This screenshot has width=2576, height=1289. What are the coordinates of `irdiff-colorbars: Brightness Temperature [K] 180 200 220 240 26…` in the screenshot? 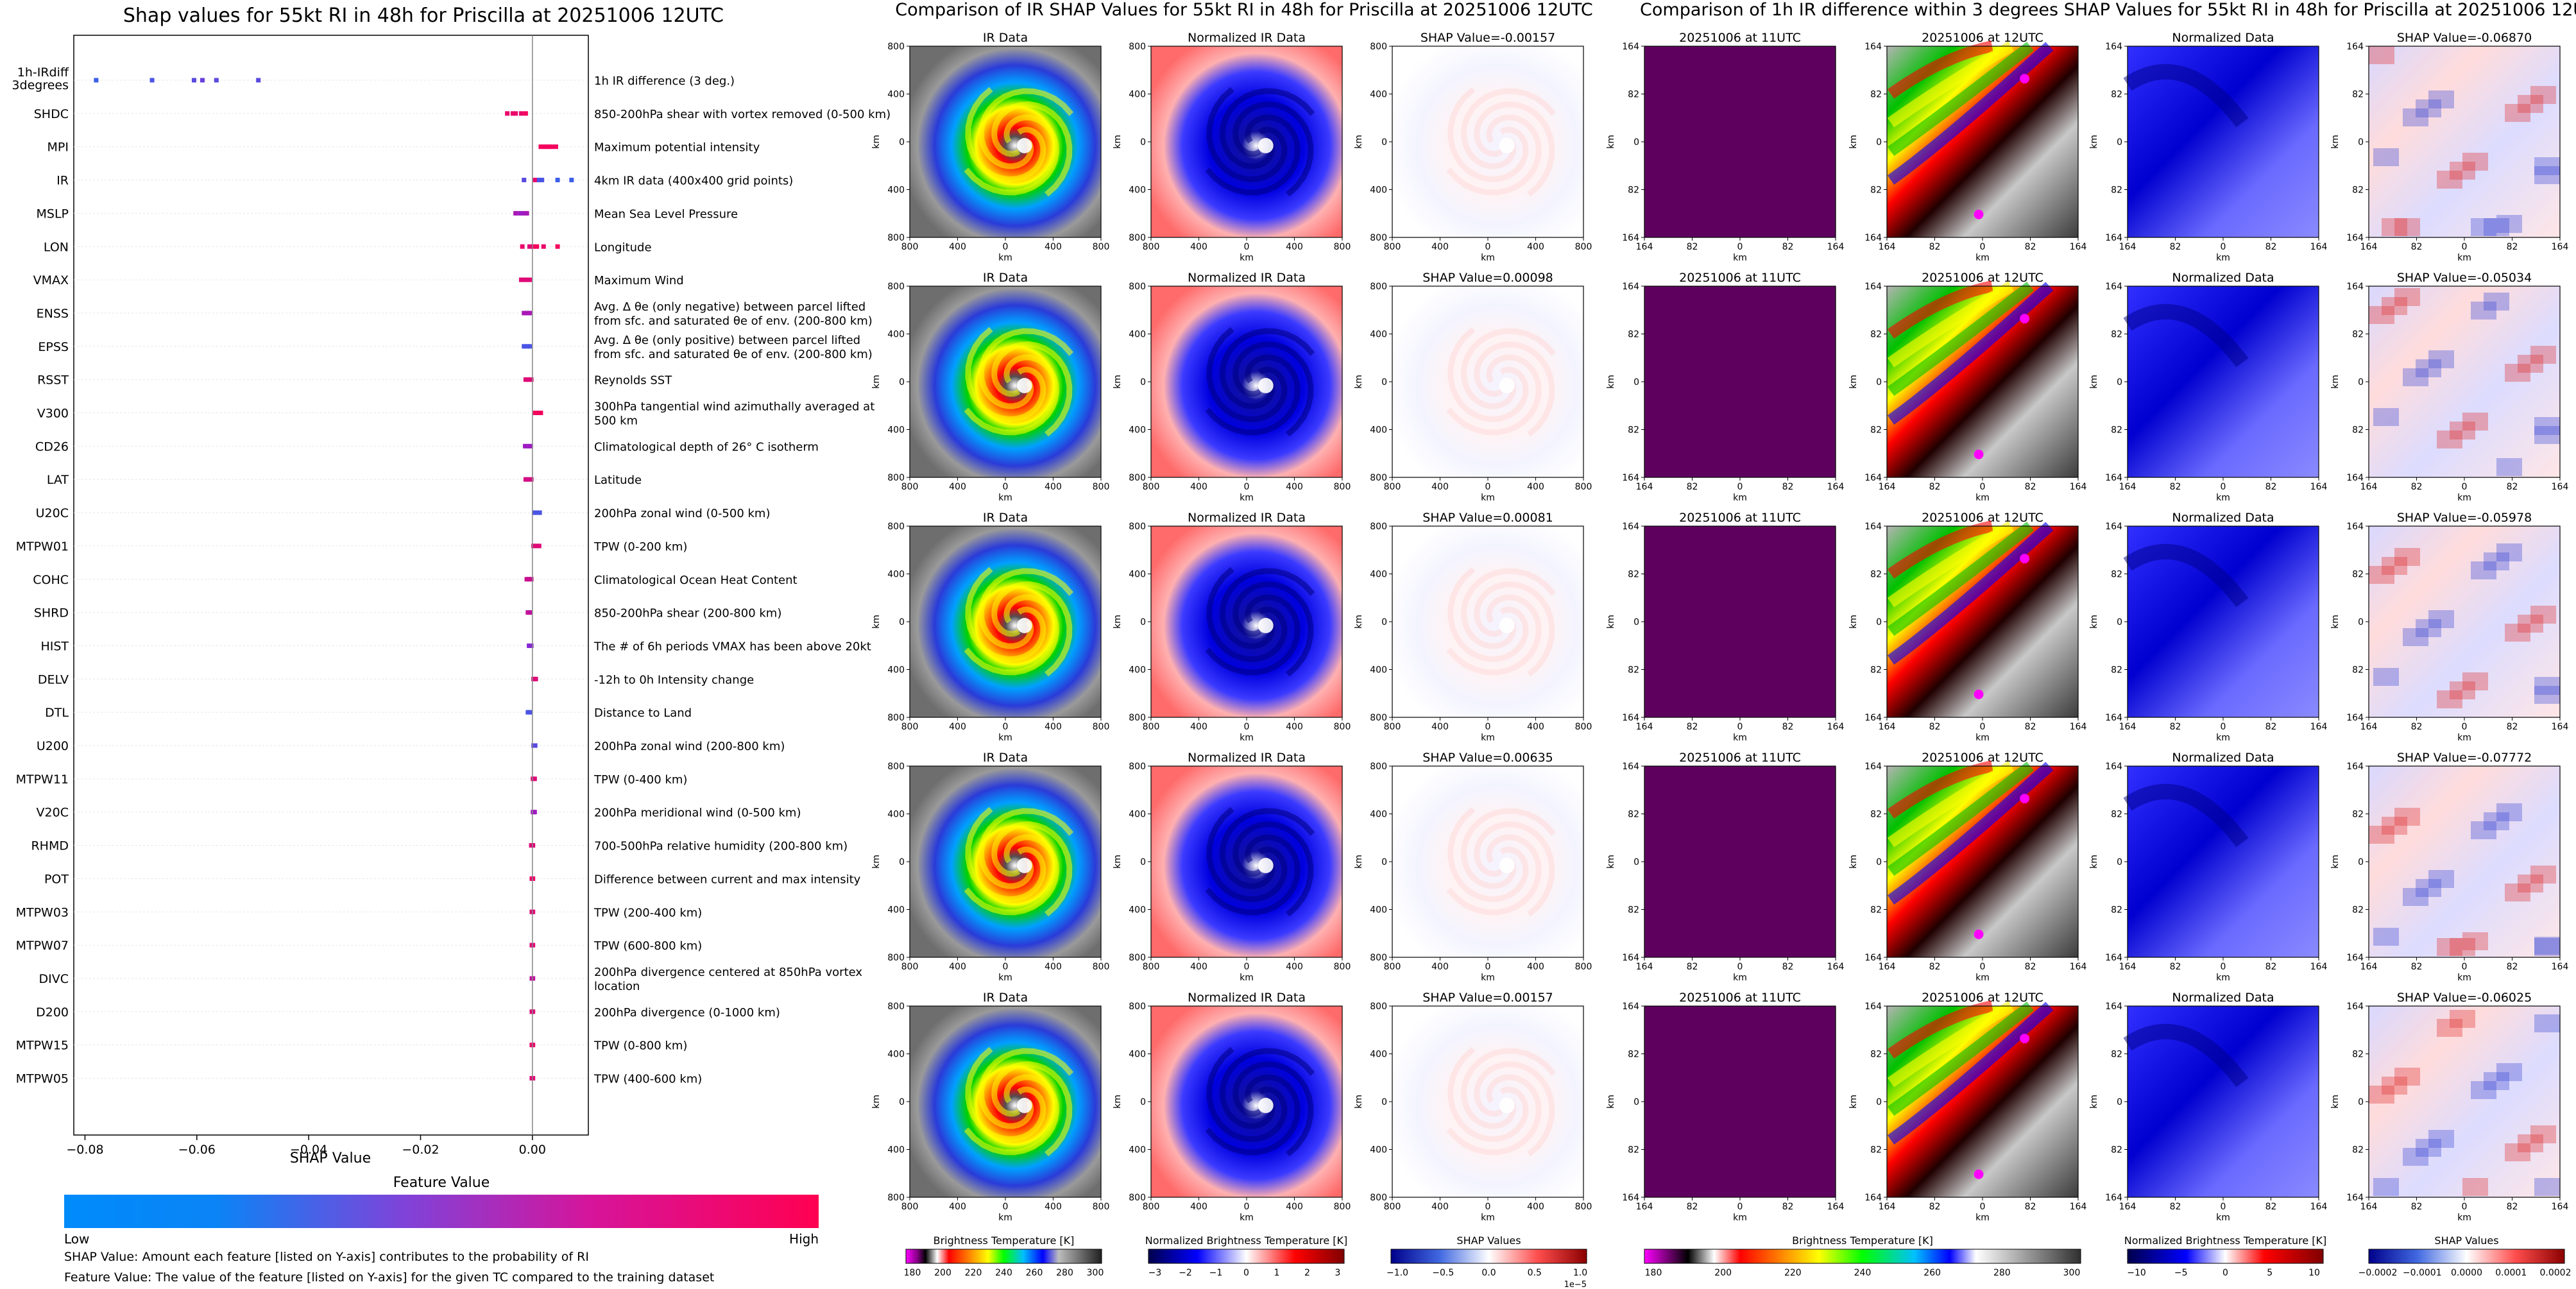 It's located at (2108, 1256).